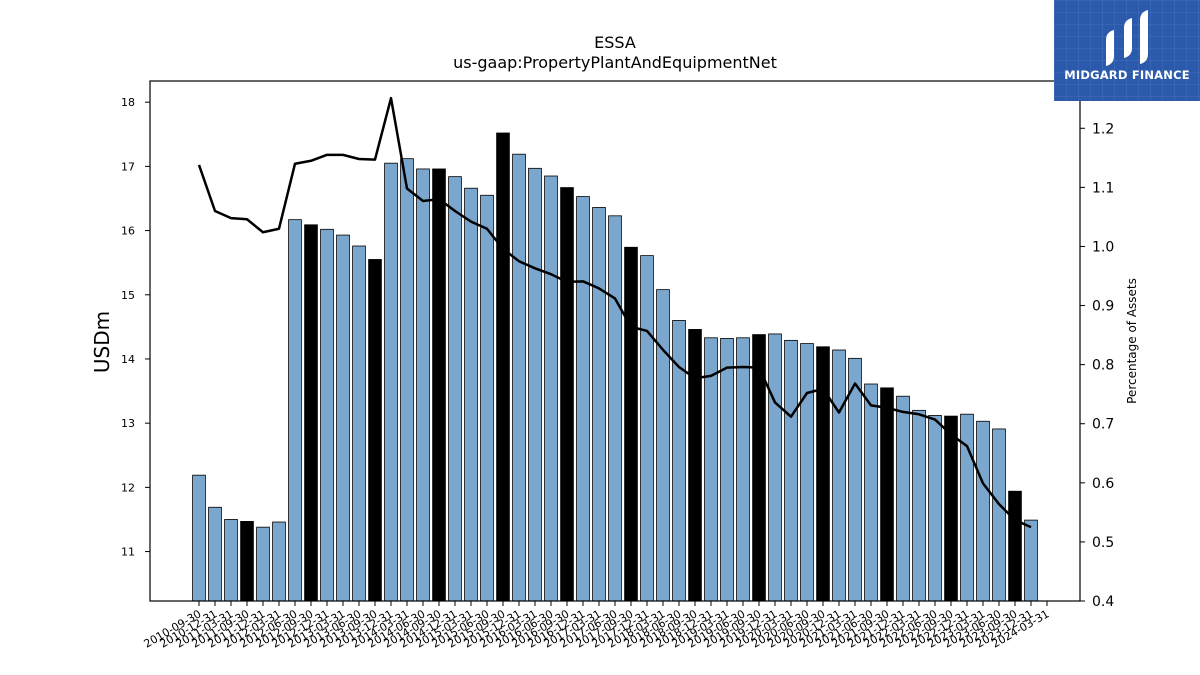 The height and width of the screenshot is (675, 1200). What do you see at coordinates (128, 359) in the screenshot?
I see `y-tick-label: 14` at bounding box center [128, 359].